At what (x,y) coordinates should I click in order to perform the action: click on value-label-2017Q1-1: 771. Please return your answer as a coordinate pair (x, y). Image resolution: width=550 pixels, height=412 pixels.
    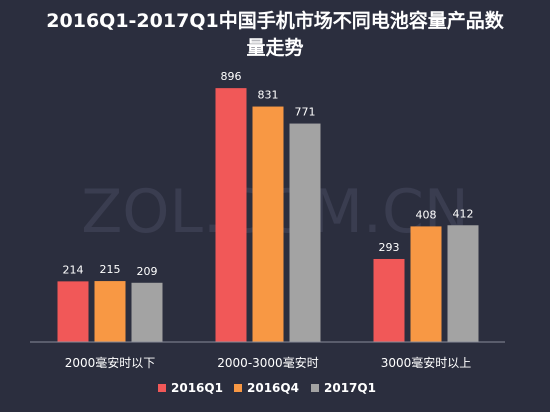
    Looking at the image, I should click on (305, 112).